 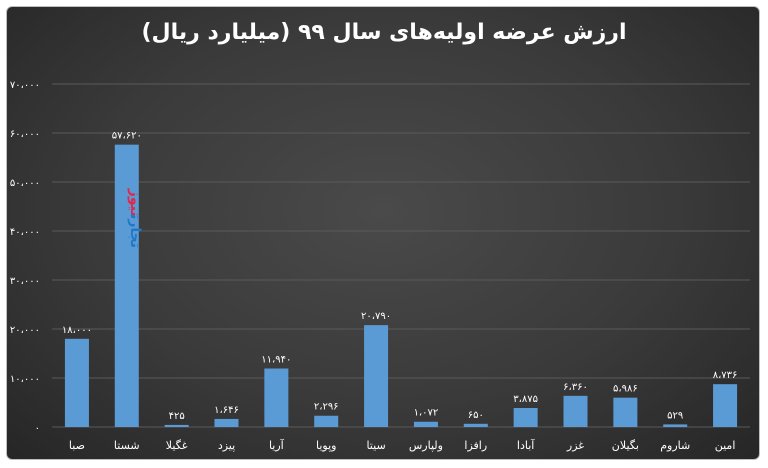 I want to click on data-label: ۸،۷۳۶, so click(x=725, y=375).